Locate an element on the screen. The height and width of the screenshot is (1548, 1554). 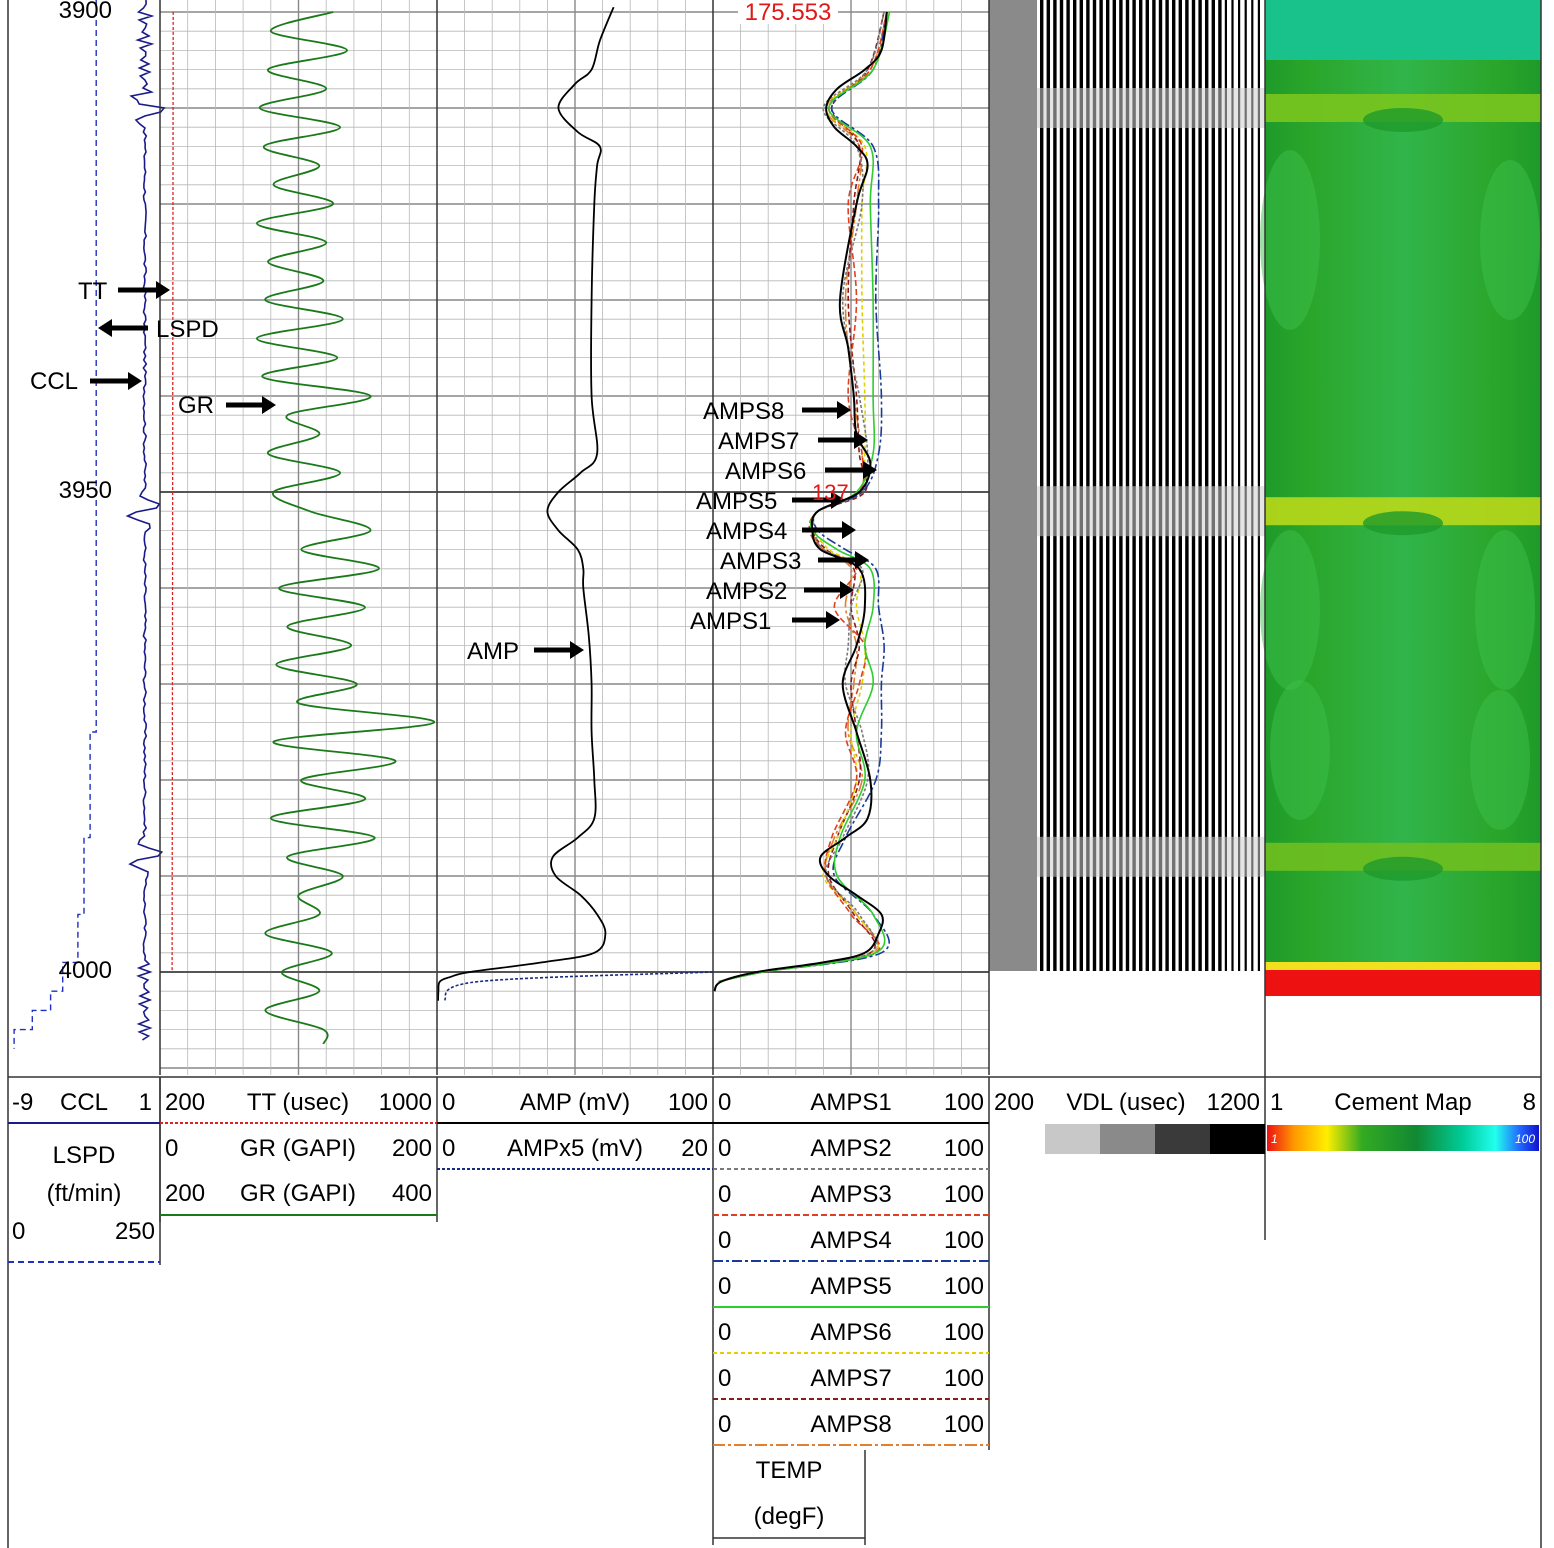
annotation-lspd: LSPD is located at coordinates (187, 329).